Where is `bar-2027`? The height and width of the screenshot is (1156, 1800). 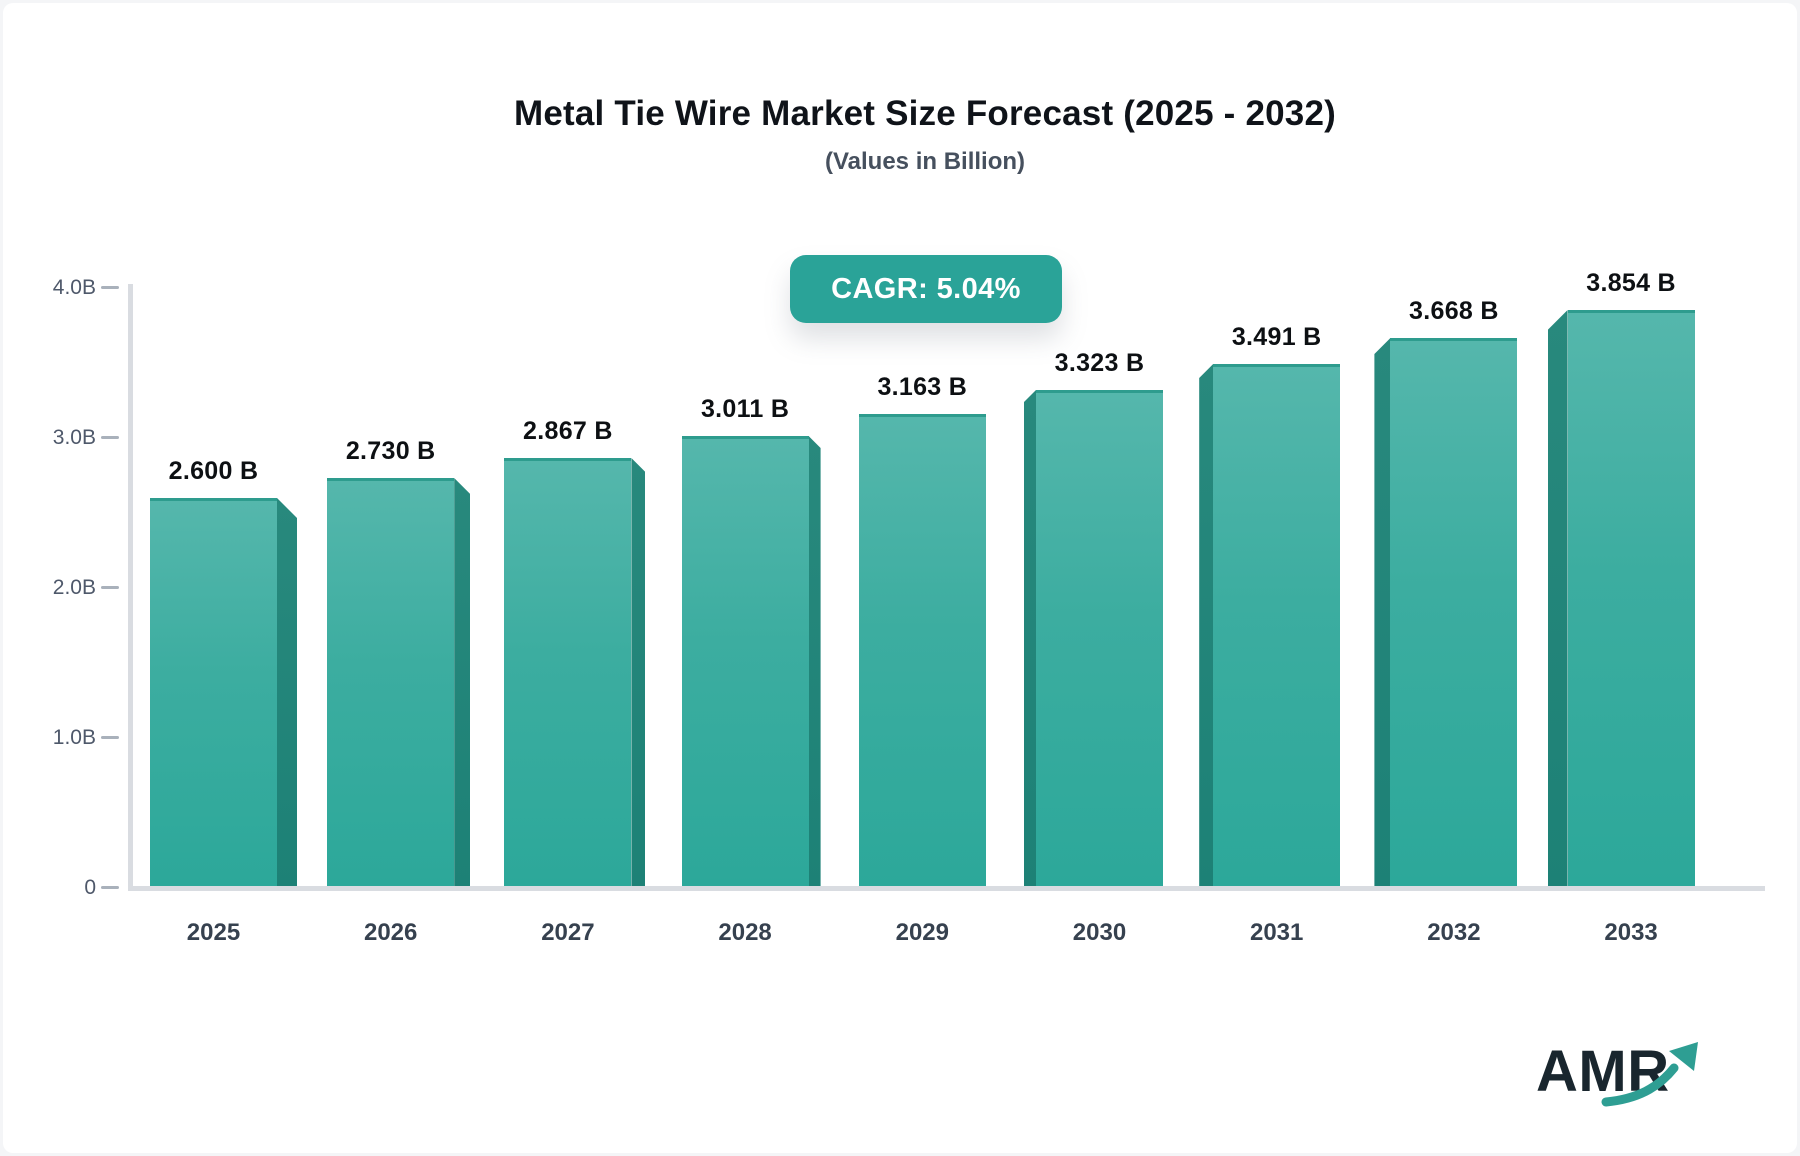
bar-2027 is located at coordinates (568, 673).